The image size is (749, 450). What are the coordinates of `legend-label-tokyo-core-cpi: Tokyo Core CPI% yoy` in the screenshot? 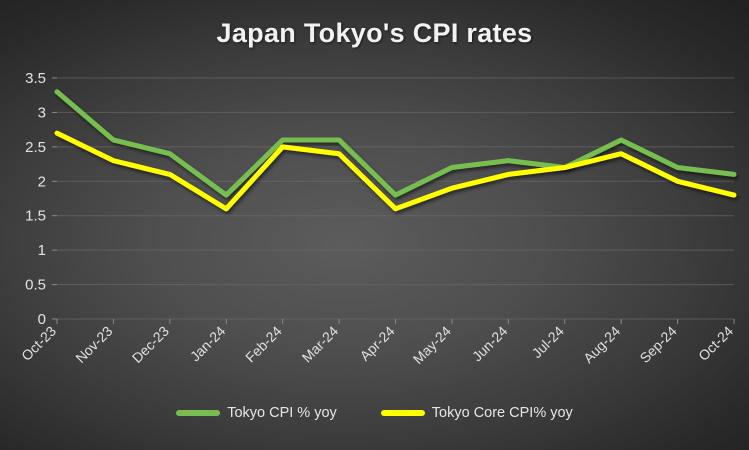 It's located at (502, 413).